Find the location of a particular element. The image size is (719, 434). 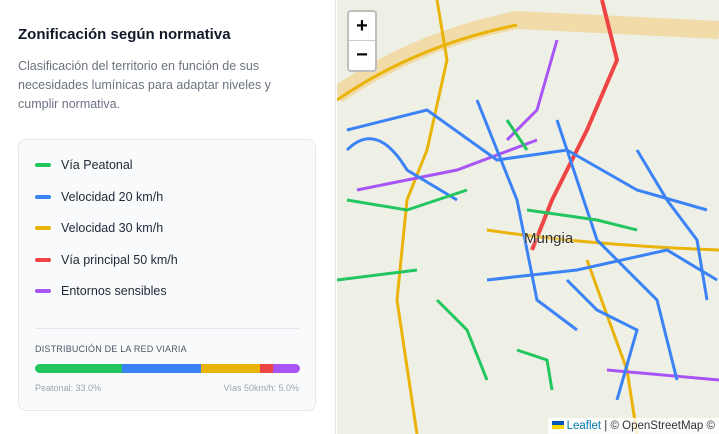

divider is located at coordinates (167, 328).